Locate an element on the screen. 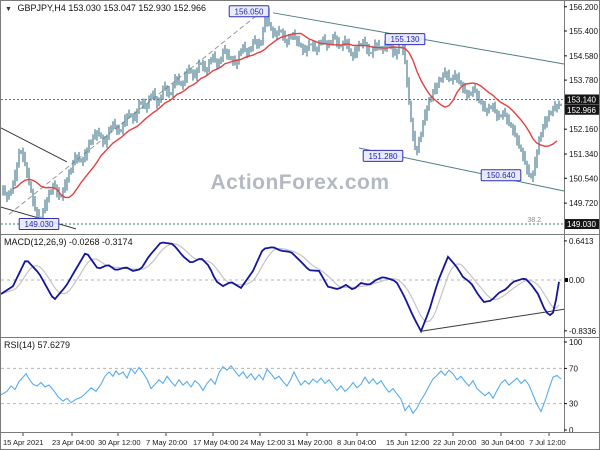 This screenshot has height=450, width=600. macd-current-marker is located at coordinates (566, 280).